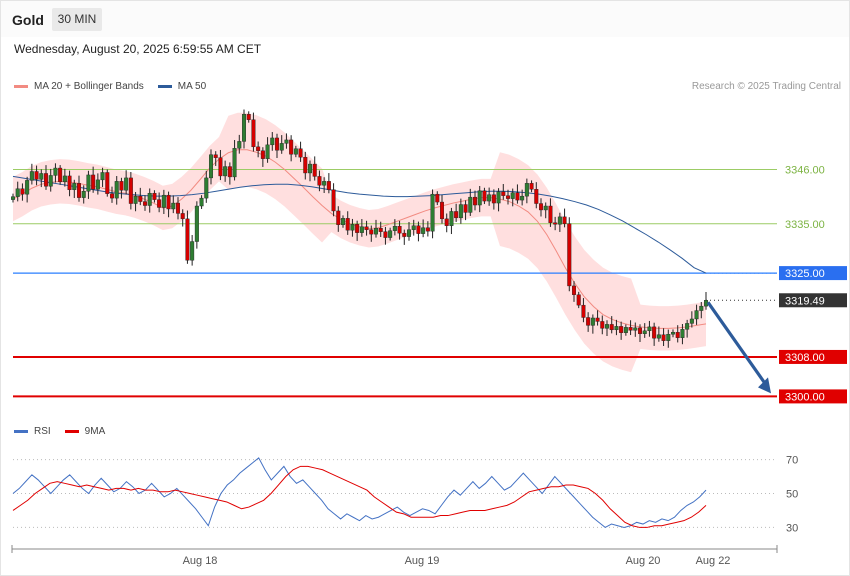 This screenshot has width=850, height=576. I want to click on timeframe-badge: 30 MIN, so click(77, 19).